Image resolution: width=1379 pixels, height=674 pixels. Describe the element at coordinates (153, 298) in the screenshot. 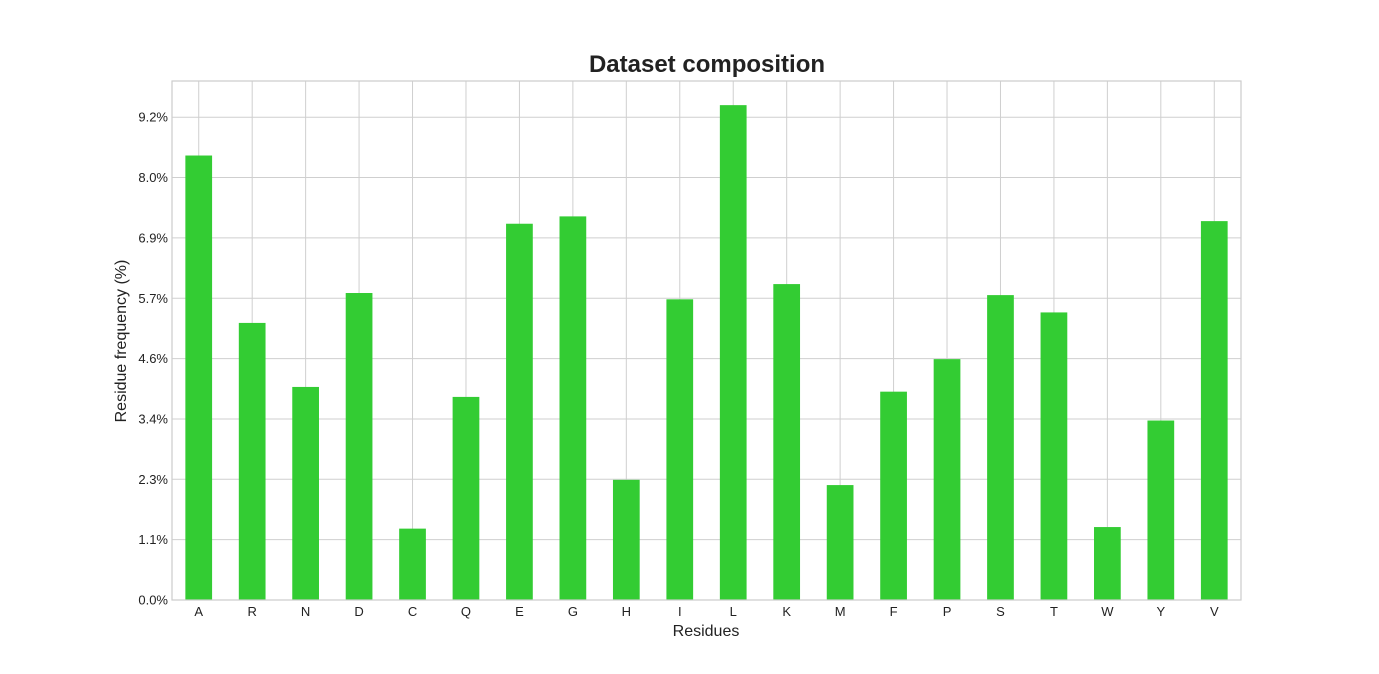

I see `y-tick-label: 5.7%` at that location.